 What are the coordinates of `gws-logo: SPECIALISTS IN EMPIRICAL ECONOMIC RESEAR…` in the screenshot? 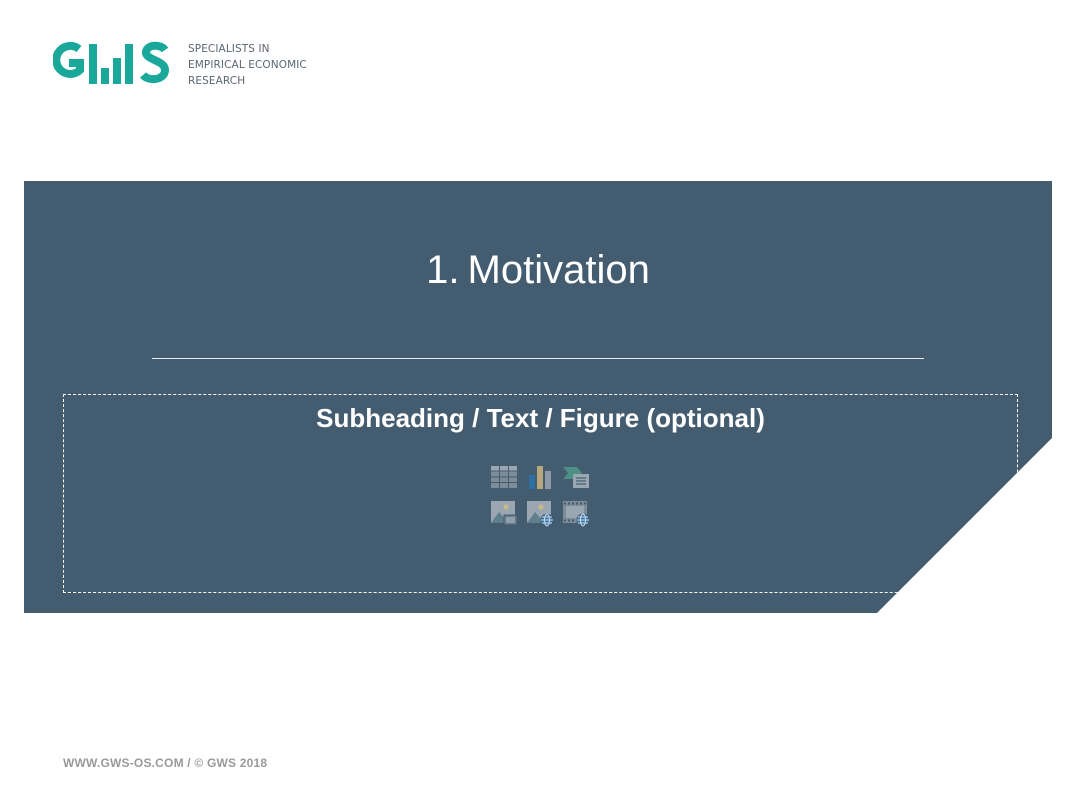 It's located at (180, 64).